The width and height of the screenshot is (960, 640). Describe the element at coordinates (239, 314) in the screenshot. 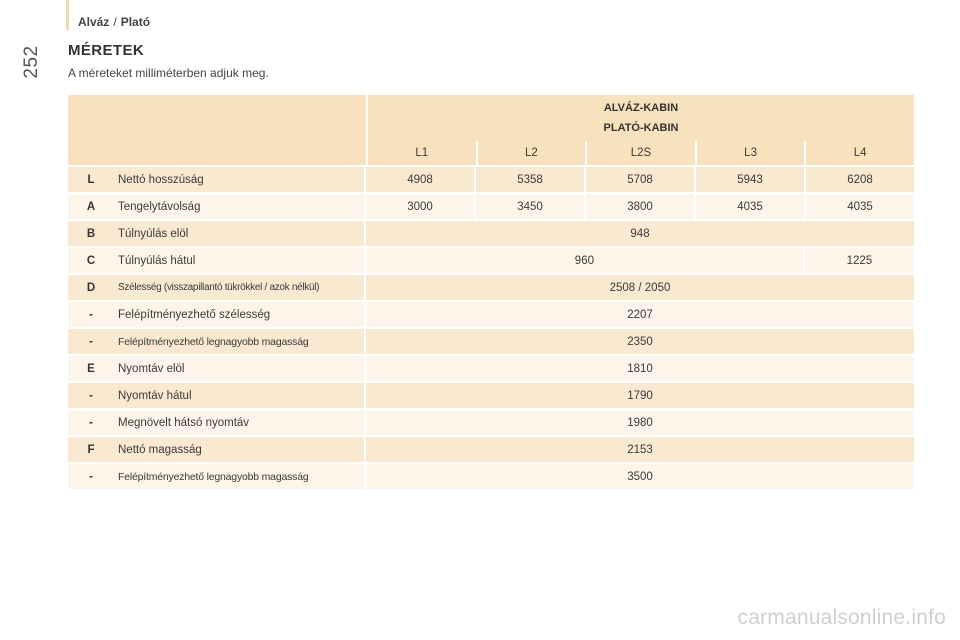

I see `row-label: Felépítményezhető szélesség` at that location.